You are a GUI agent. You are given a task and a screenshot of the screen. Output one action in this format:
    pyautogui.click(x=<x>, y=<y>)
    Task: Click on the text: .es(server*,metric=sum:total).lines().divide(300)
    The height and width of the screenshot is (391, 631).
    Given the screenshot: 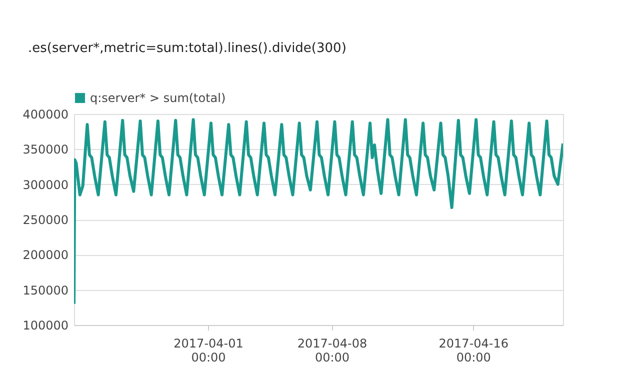 What is the action you would take?
    pyautogui.click(x=187, y=48)
    